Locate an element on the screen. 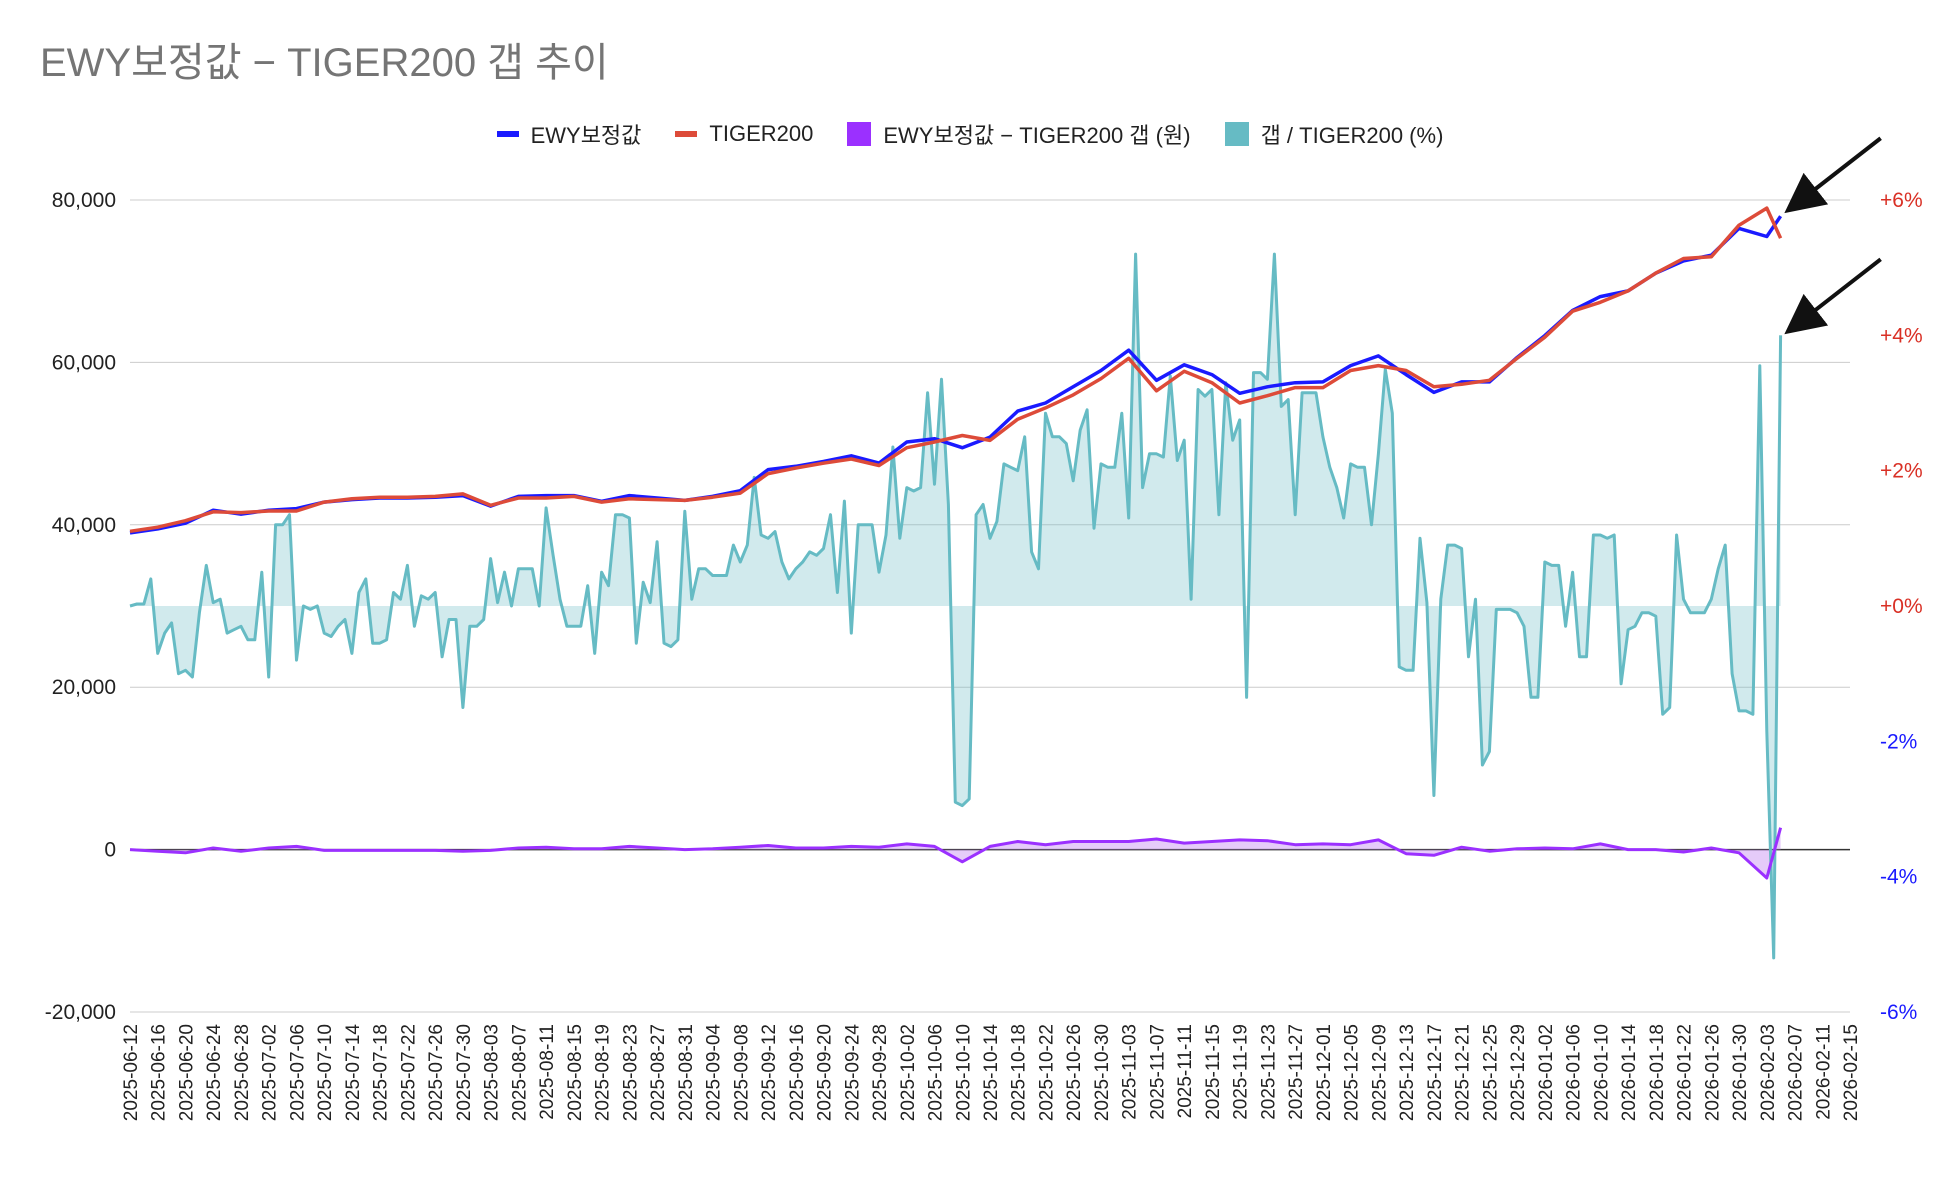  legend-item: 갭 / TIGER200 (%) is located at coordinates (1334, 134).